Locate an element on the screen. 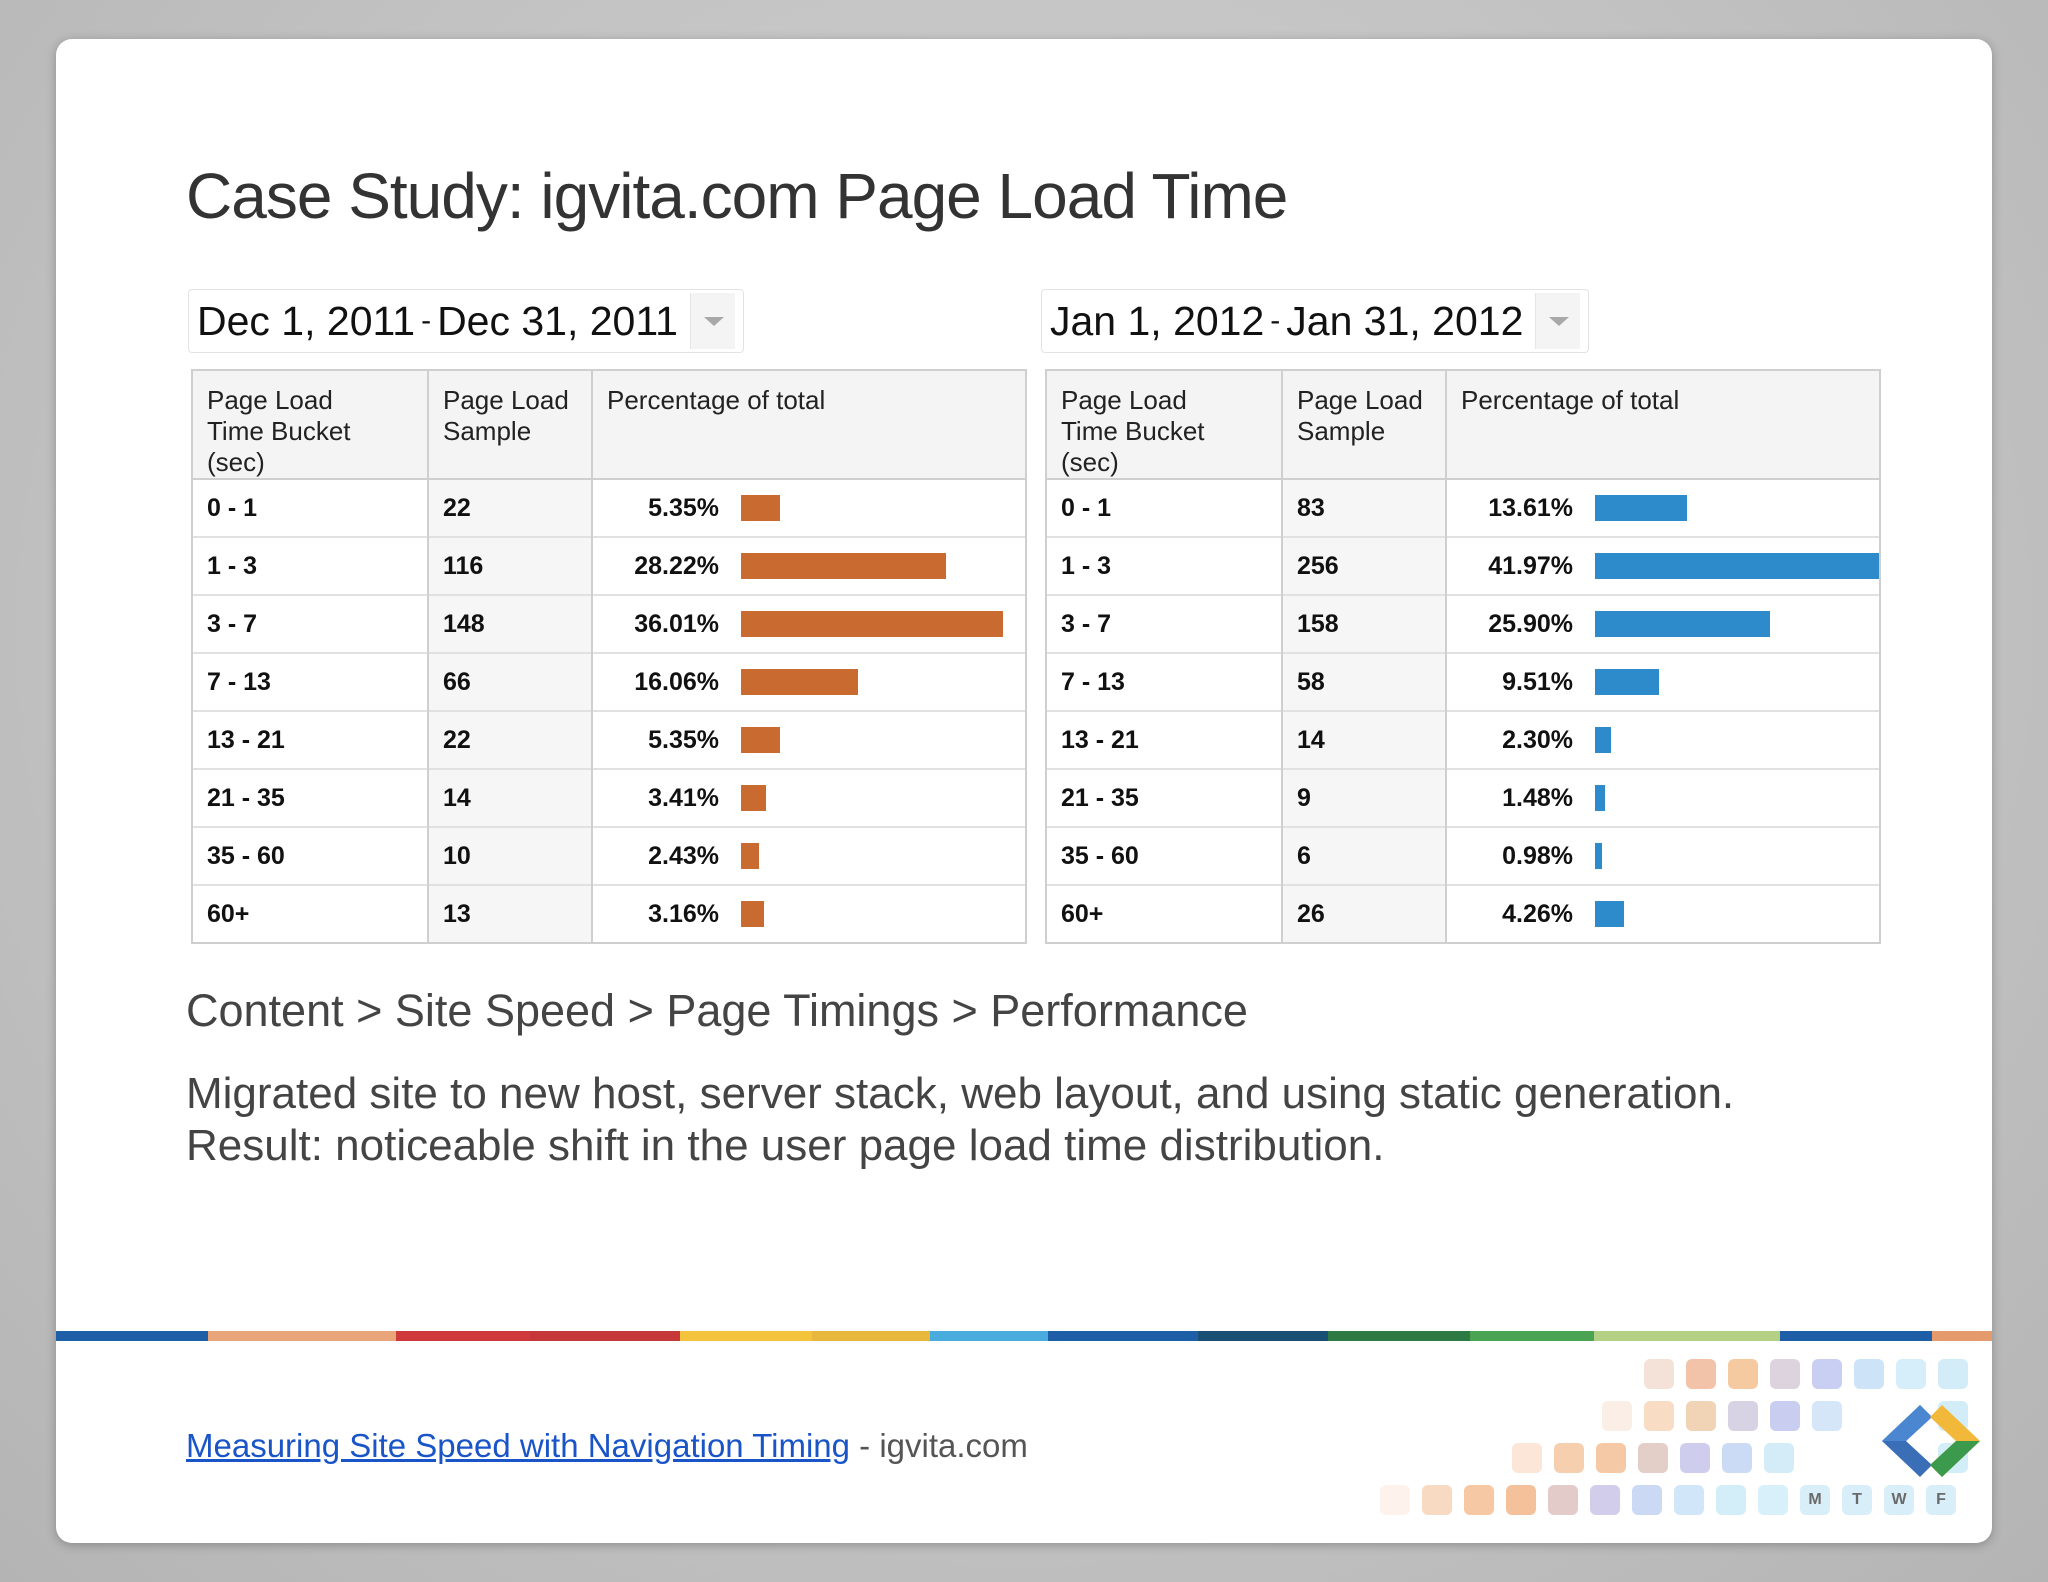 This screenshot has width=2048, height=1582. date-range-picker-jan: Jan 1, 2012 - Jan 31, 2012 is located at coordinates (1315, 321).